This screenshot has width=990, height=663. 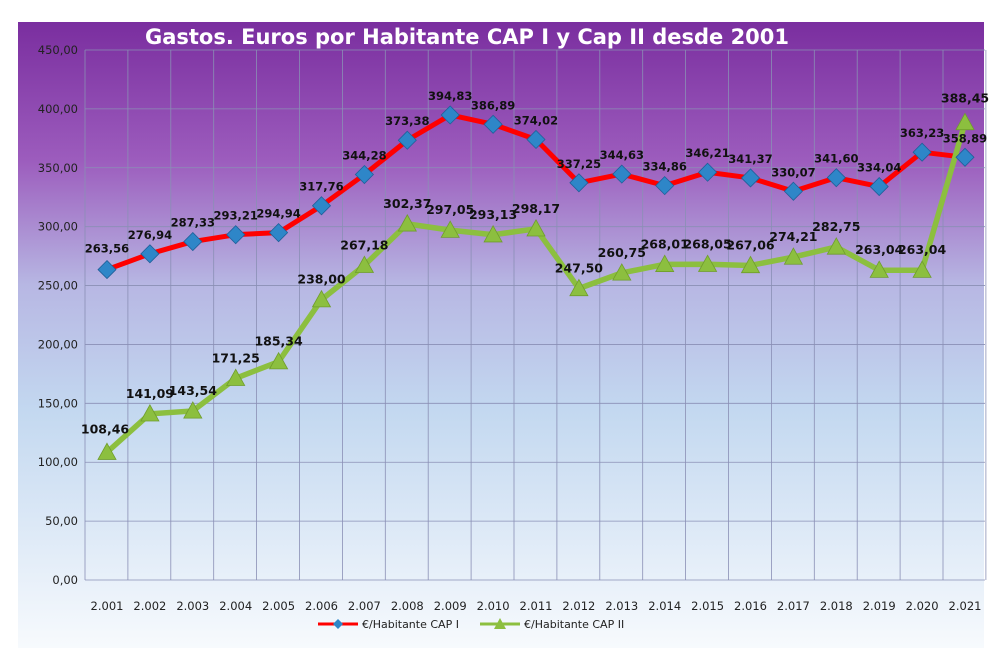 I want to click on x-tick-label: 2.004, so click(x=235, y=606).